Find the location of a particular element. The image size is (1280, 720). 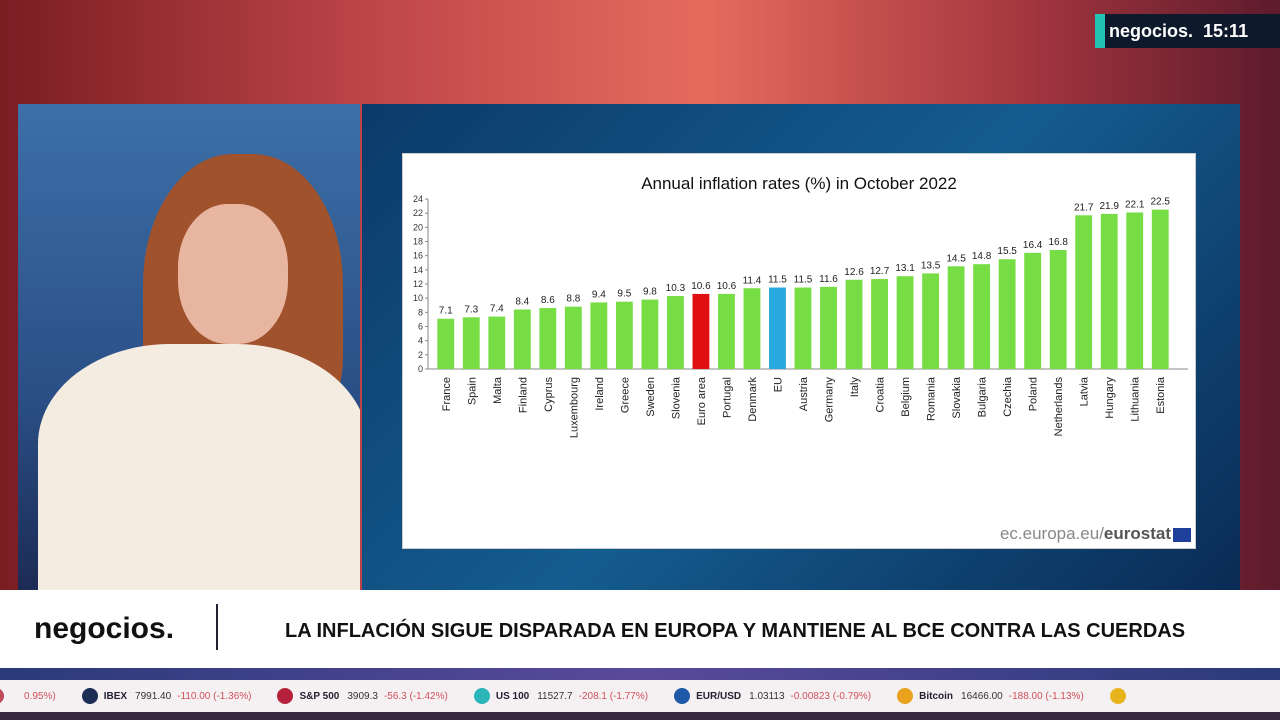

x-tick-label: France is located at coordinates (447, 394).